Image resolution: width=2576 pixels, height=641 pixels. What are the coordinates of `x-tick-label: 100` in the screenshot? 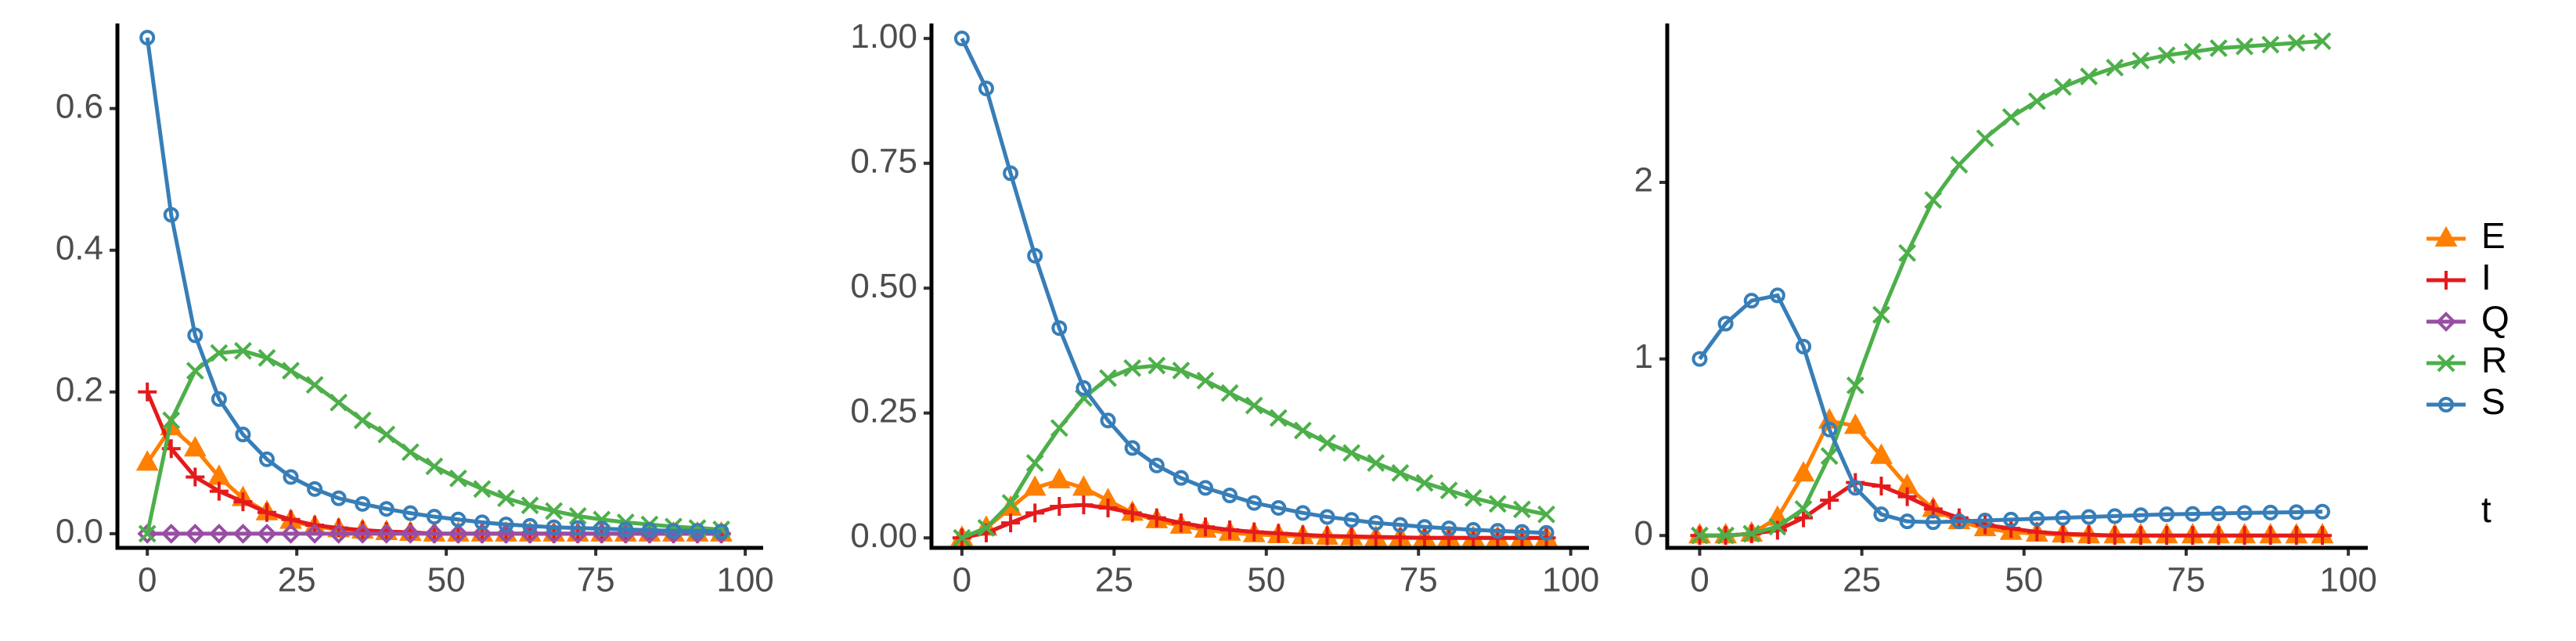 It's located at (744, 580).